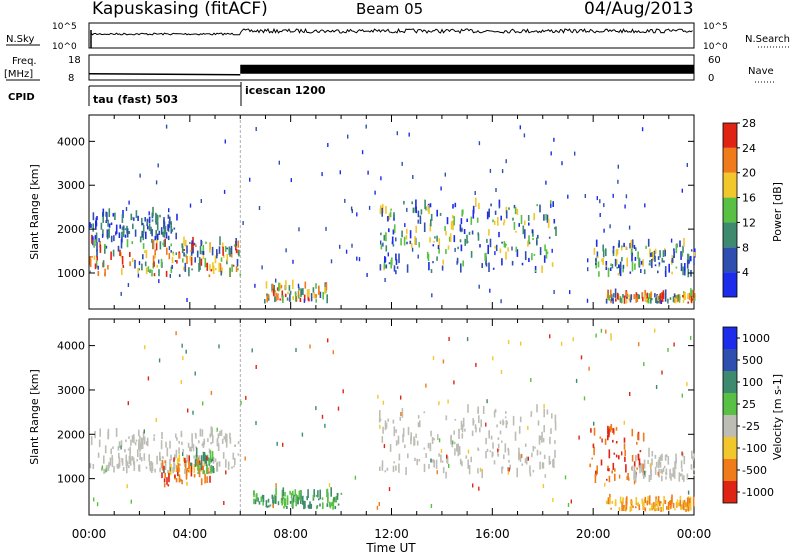 The image size is (800, 558). What do you see at coordinates (756, 338) in the screenshot?
I see `colorbar-tick-label-0: 1000` at bounding box center [756, 338].